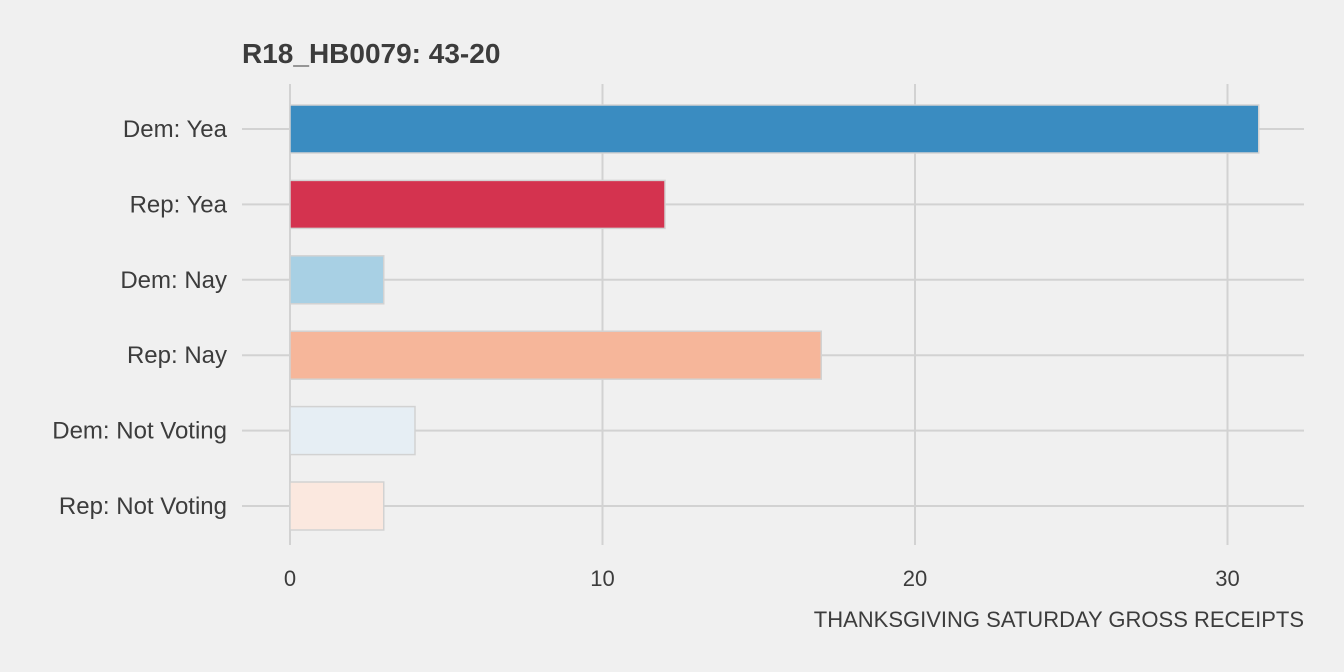 This screenshot has width=1344, height=672. What do you see at coordinates (1227, 578) in the screenshot?
I see `x-tick-label: 30` at bounding box center [1227, 578].